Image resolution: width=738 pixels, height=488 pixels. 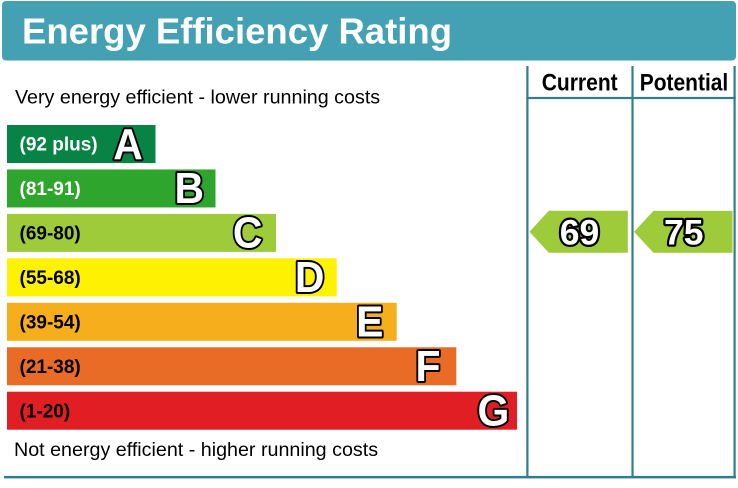 What do you see at coordinates (369, 322) in the screenshot?
I see `svg-text: E` at bounding box center [369, 322].